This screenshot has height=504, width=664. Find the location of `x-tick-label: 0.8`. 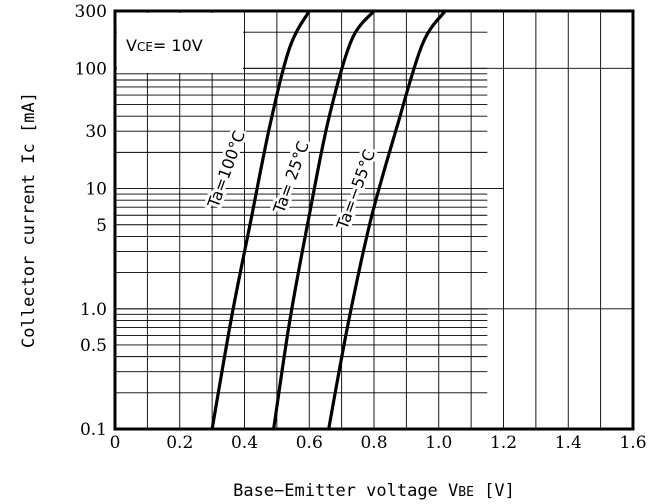

x-tick-label: 0.8 is located at coordinates (373, 443).